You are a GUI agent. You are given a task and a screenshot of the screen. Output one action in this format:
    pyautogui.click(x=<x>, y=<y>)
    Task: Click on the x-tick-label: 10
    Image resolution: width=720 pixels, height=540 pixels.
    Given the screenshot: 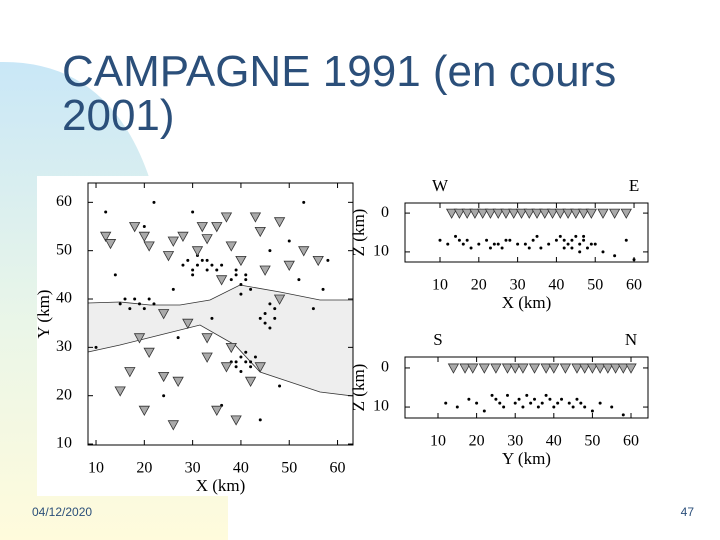 What is the action you would take?
    pyautogui.click(x=440, y=285)
    